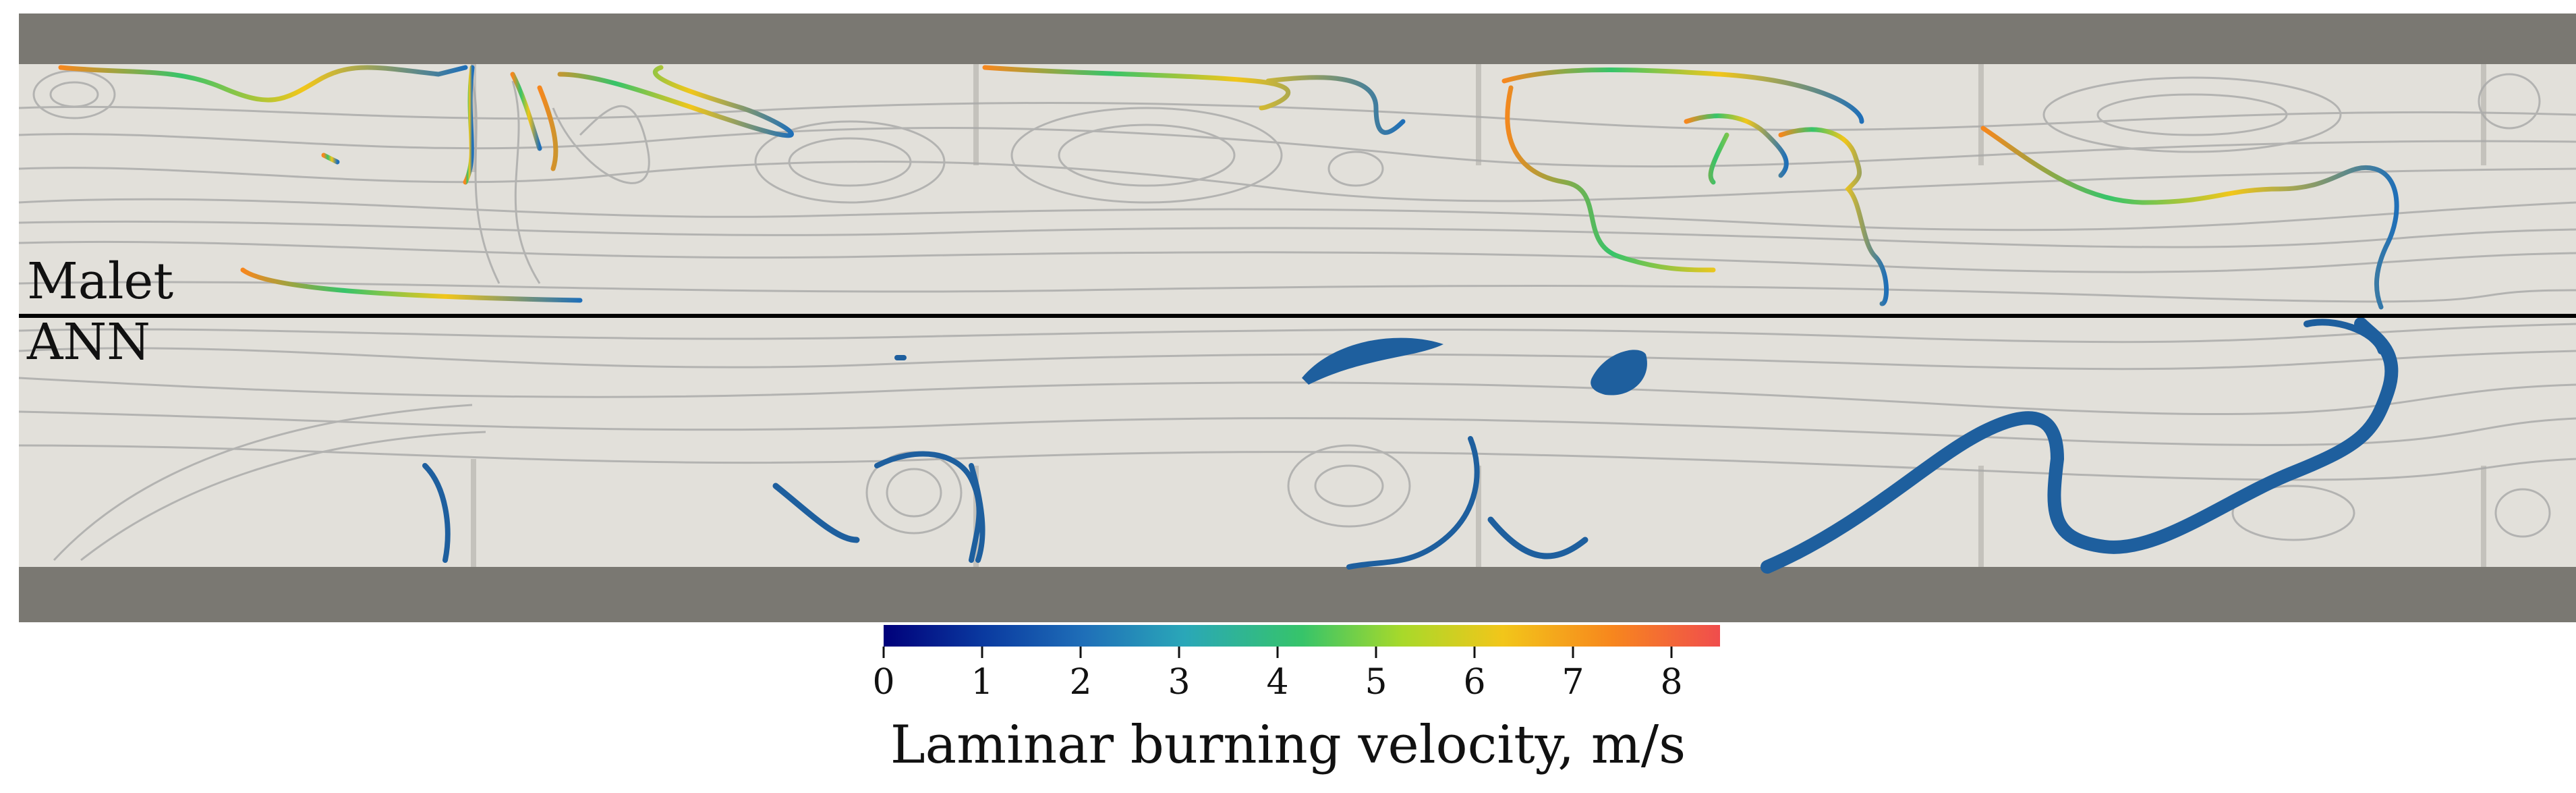  I want to click on colorbar-tick-label: 2, so click(1080, 682).